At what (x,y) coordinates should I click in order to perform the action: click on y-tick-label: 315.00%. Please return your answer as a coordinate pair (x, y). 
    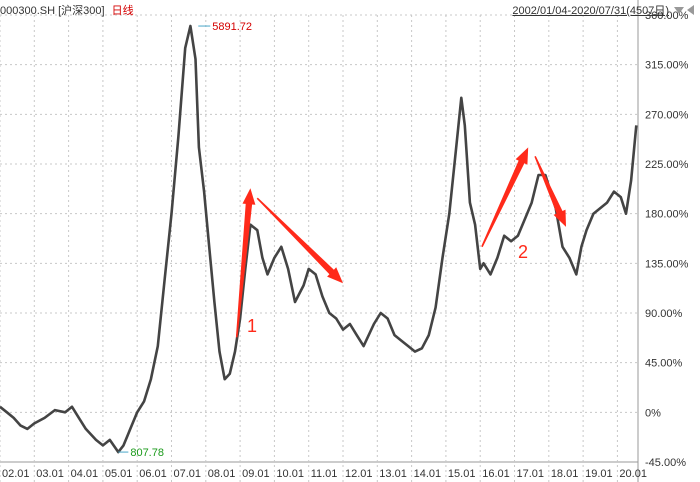
    Looking at the image, I should click on (667, 66).